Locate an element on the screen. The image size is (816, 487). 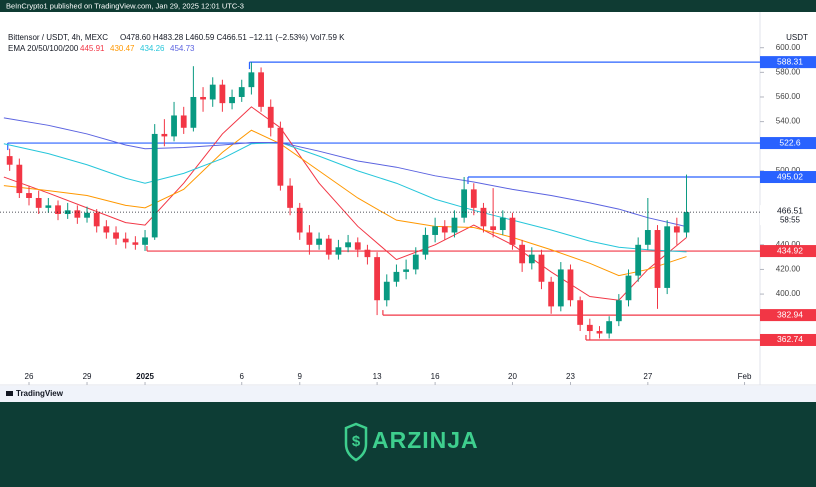
footer-brand: TradingView is located at coordinates (40, 393).